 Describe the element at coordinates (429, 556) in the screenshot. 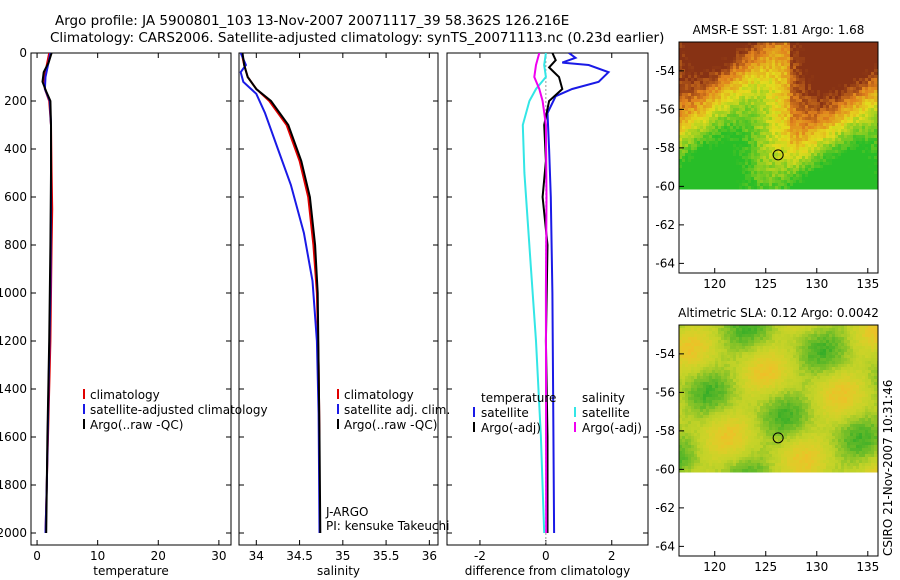

I see `salinity-panel-xtick-label: 36` at that location.